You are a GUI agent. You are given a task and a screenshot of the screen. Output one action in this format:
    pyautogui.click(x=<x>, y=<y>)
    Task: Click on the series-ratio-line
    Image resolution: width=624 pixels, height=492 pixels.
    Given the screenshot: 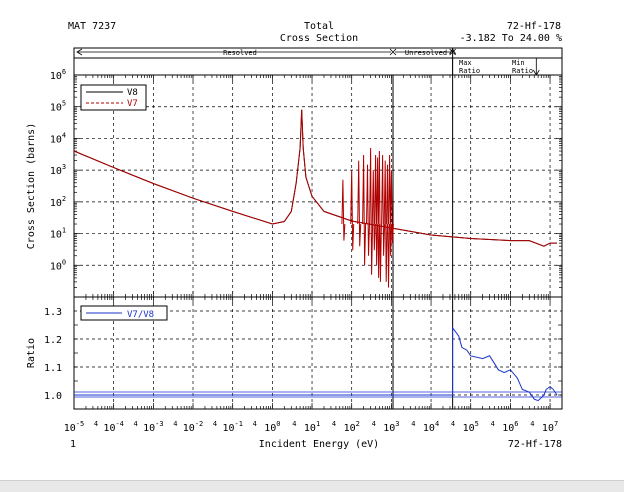 What is the action you would take?
    pyautogui.click(x=316, y=364)
    